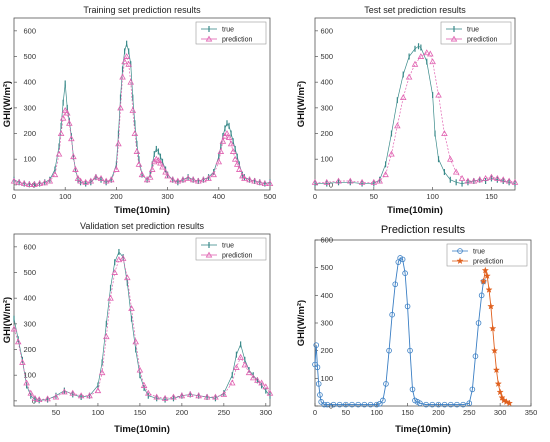 This screenshot has width=550, height=442. I want to click on x-tick-label: 150, so click(491, 196).